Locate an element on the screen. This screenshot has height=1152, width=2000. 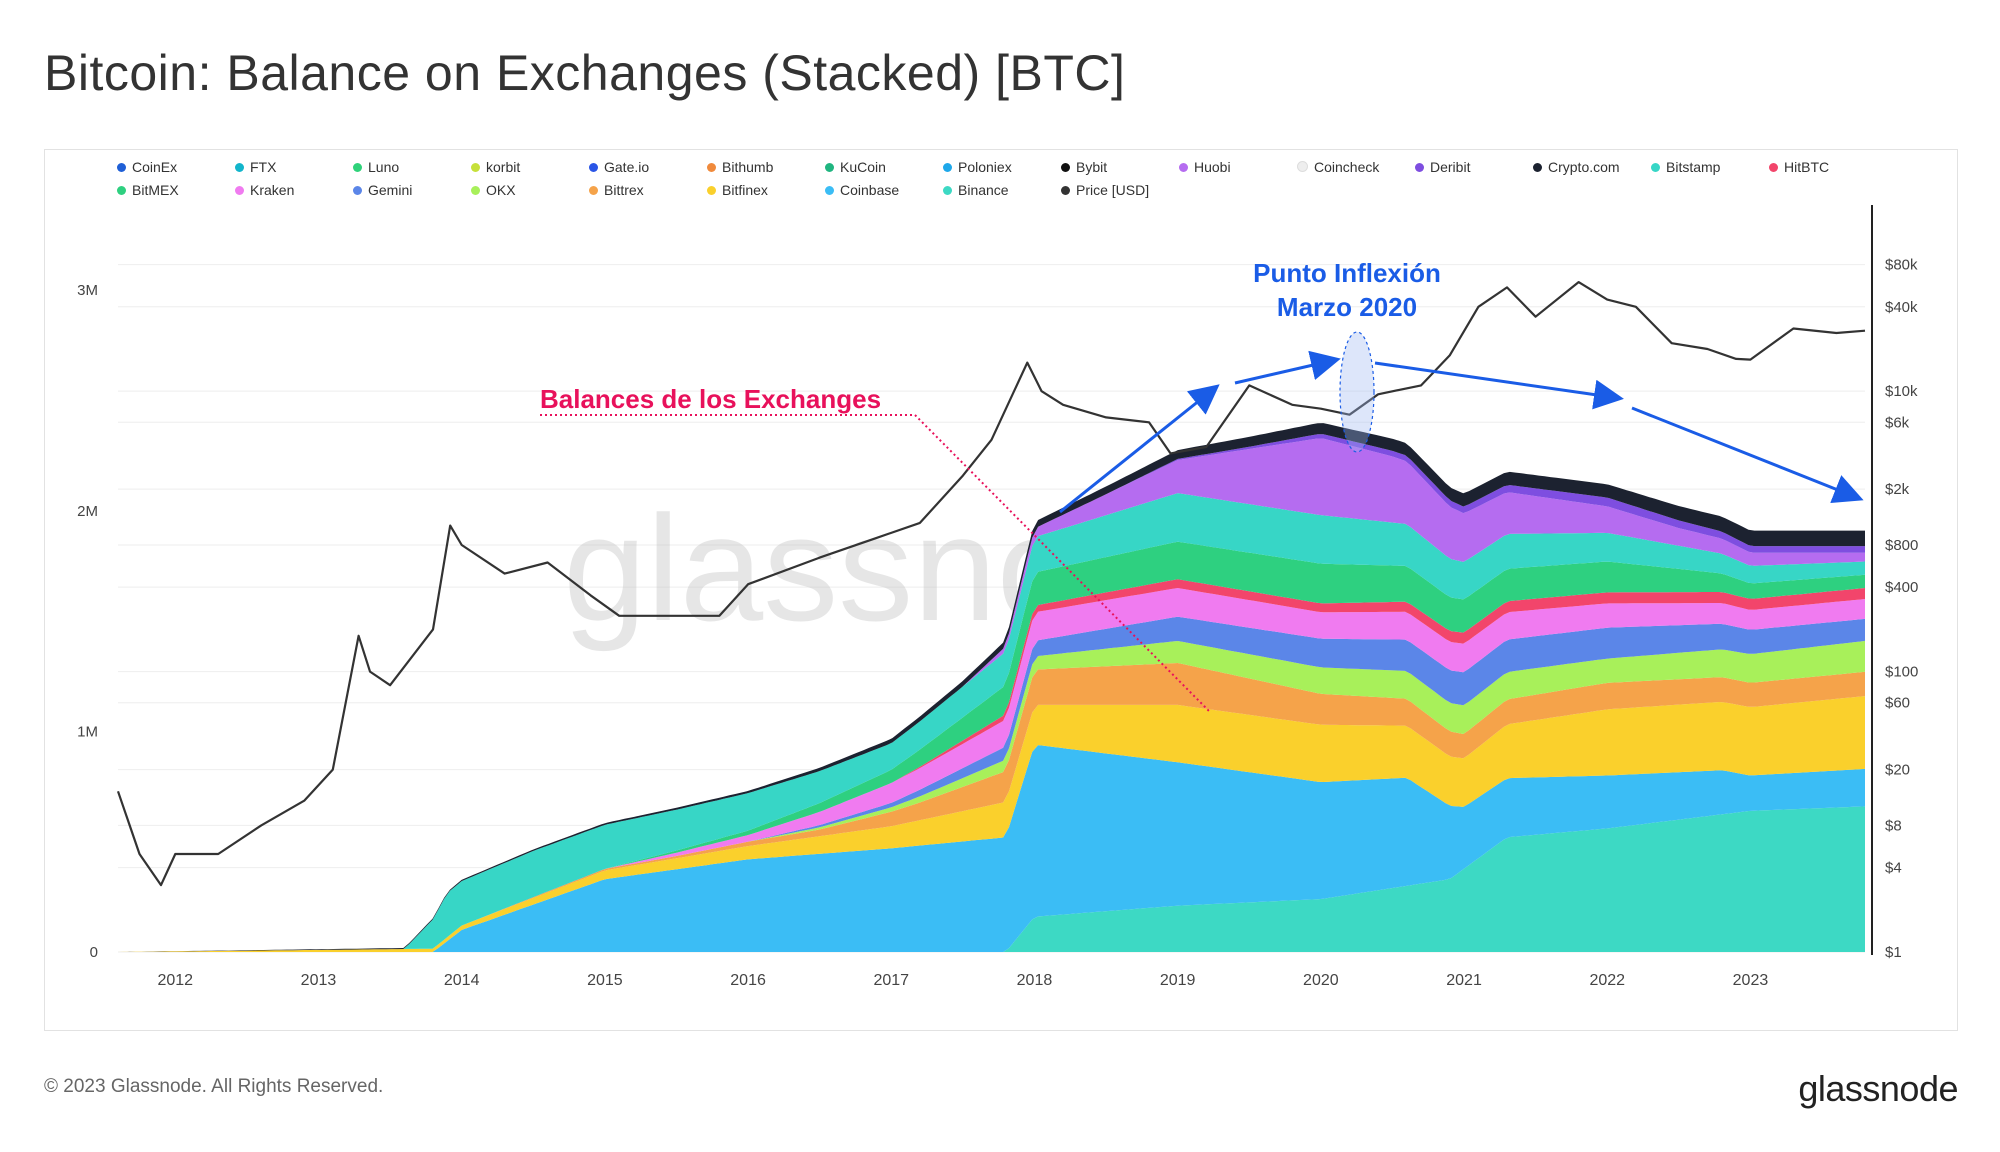
legend-item: FTX is located at coordinates (255, 167).